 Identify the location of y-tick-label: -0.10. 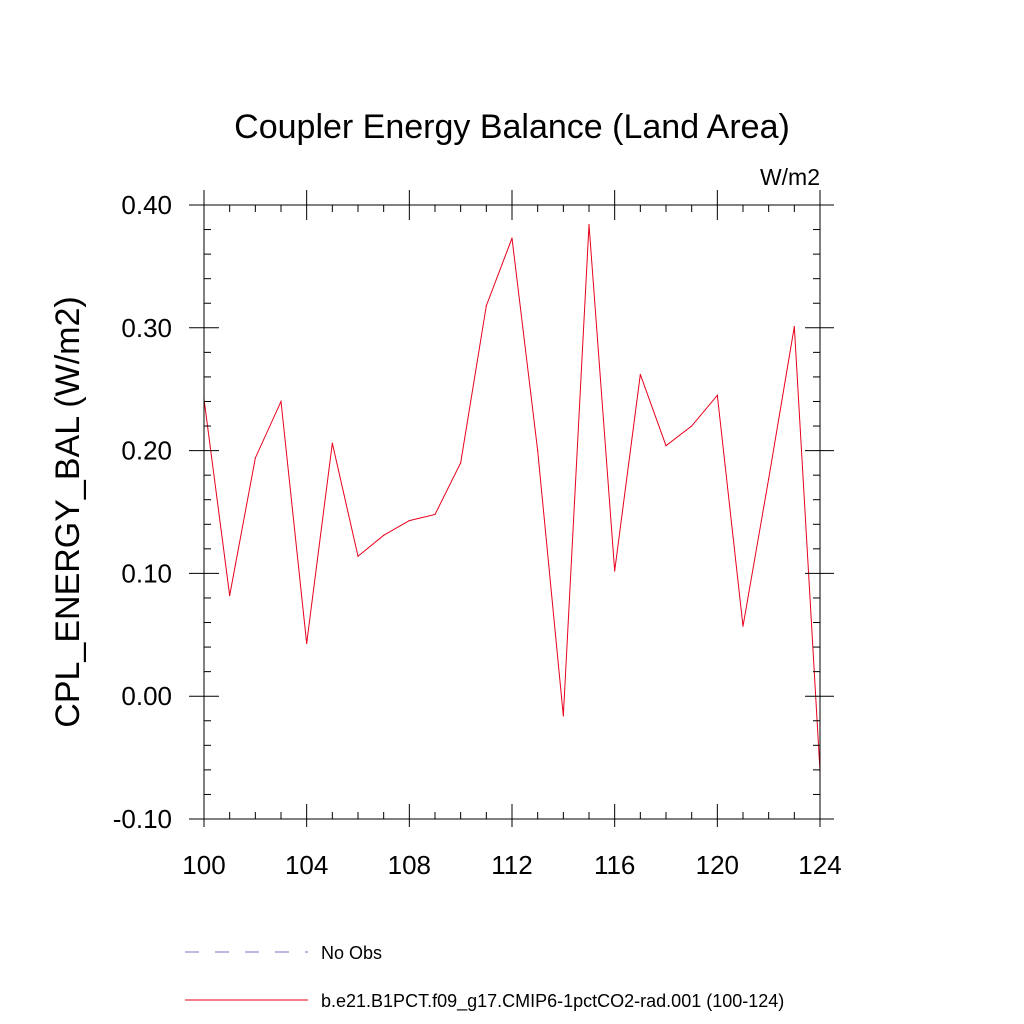
(142, 819).